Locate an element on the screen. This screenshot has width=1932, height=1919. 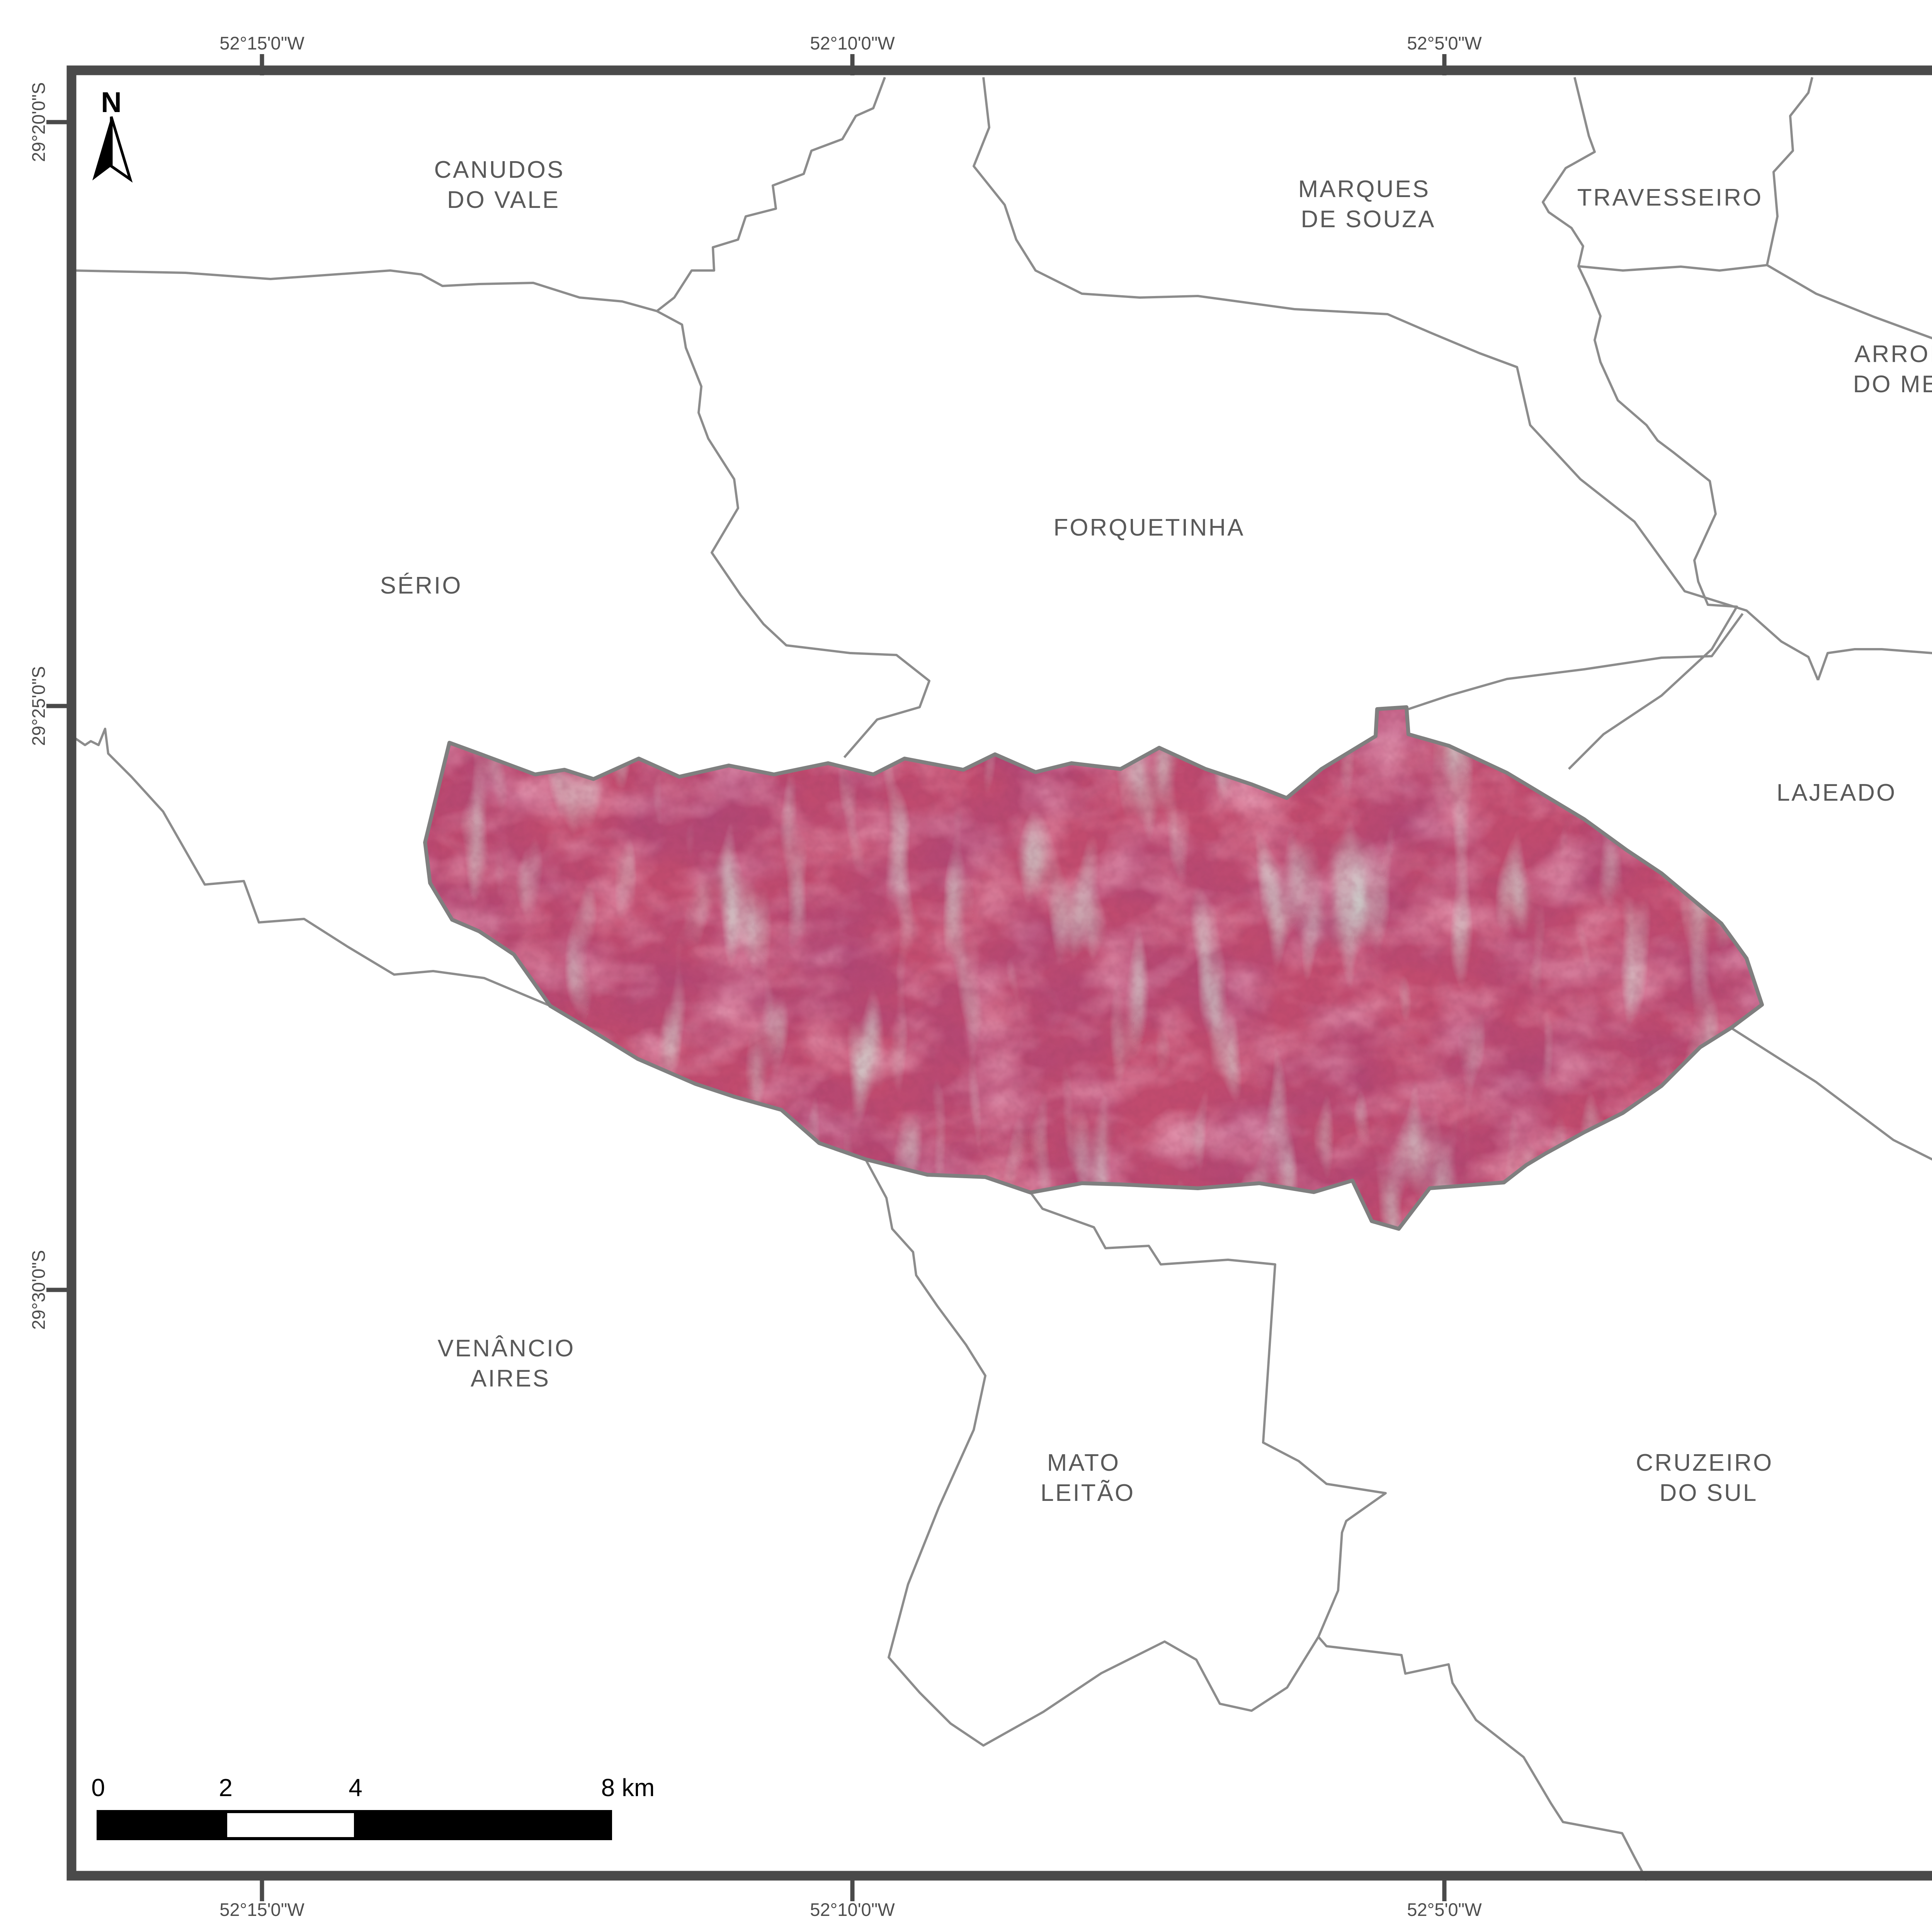
scale-tick-label: 2 is located at coordinates (226, 1788).